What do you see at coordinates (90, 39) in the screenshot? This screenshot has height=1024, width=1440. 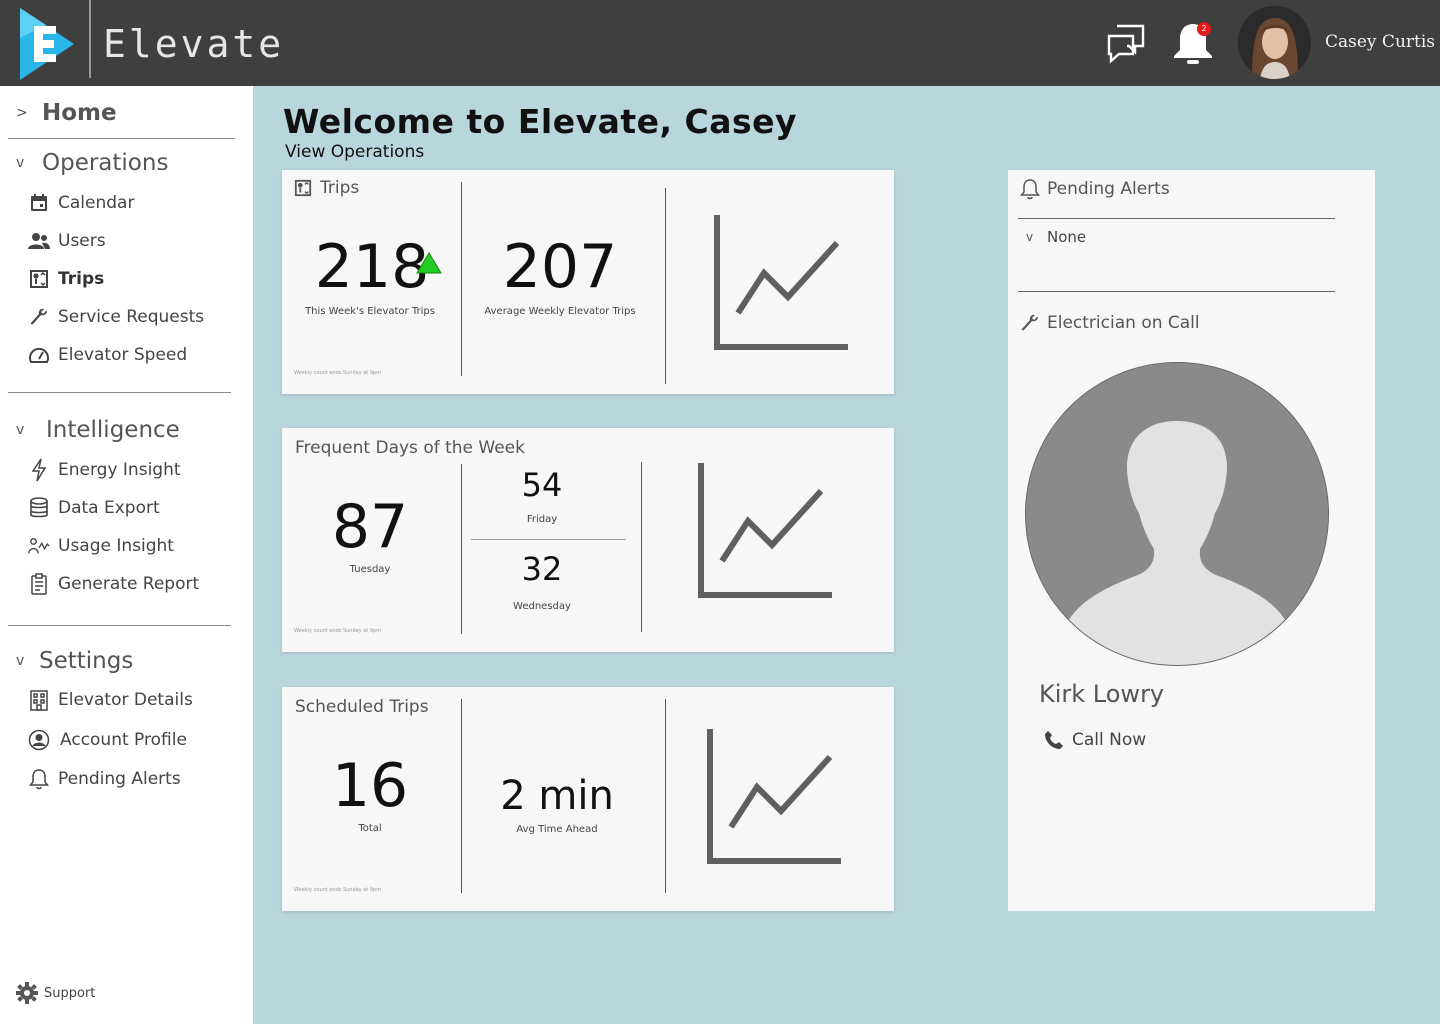 I see `logo-divider` at bounding box center [90, 39].